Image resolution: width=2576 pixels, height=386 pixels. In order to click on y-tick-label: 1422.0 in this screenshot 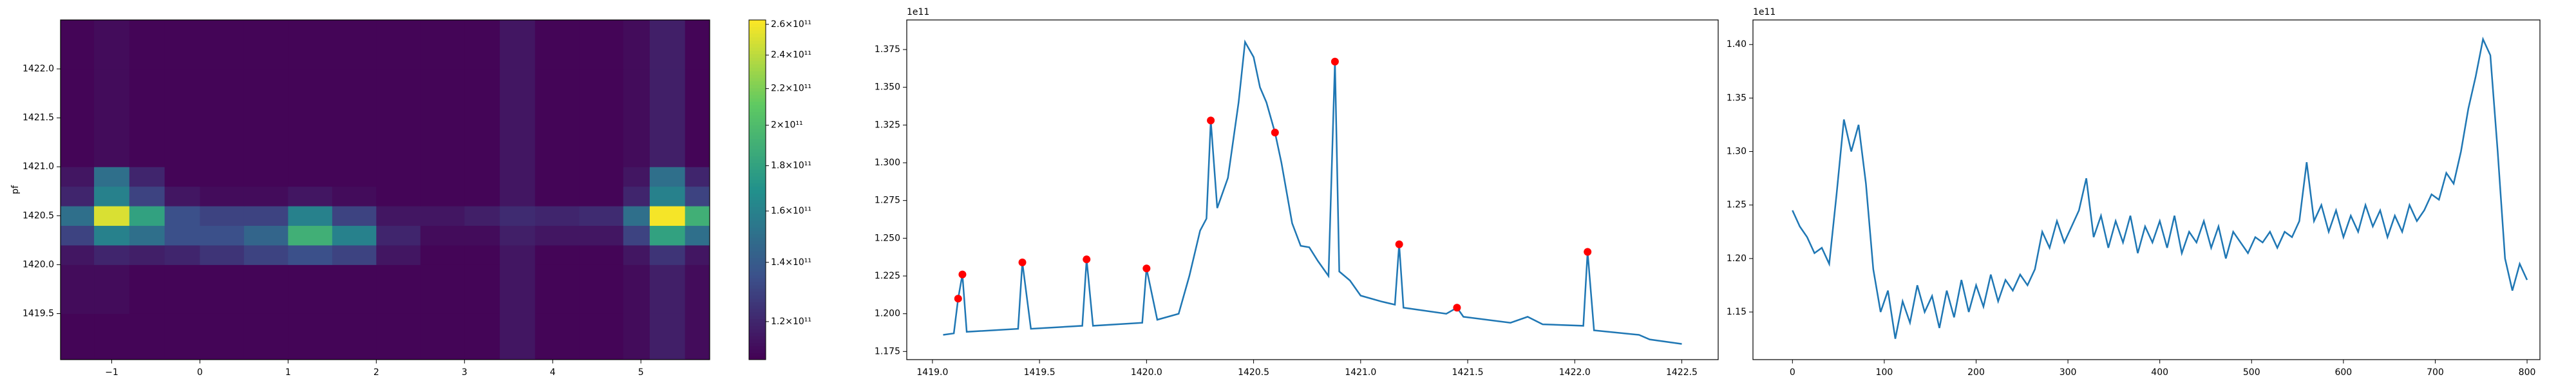, I will do `click(38, 69)`.